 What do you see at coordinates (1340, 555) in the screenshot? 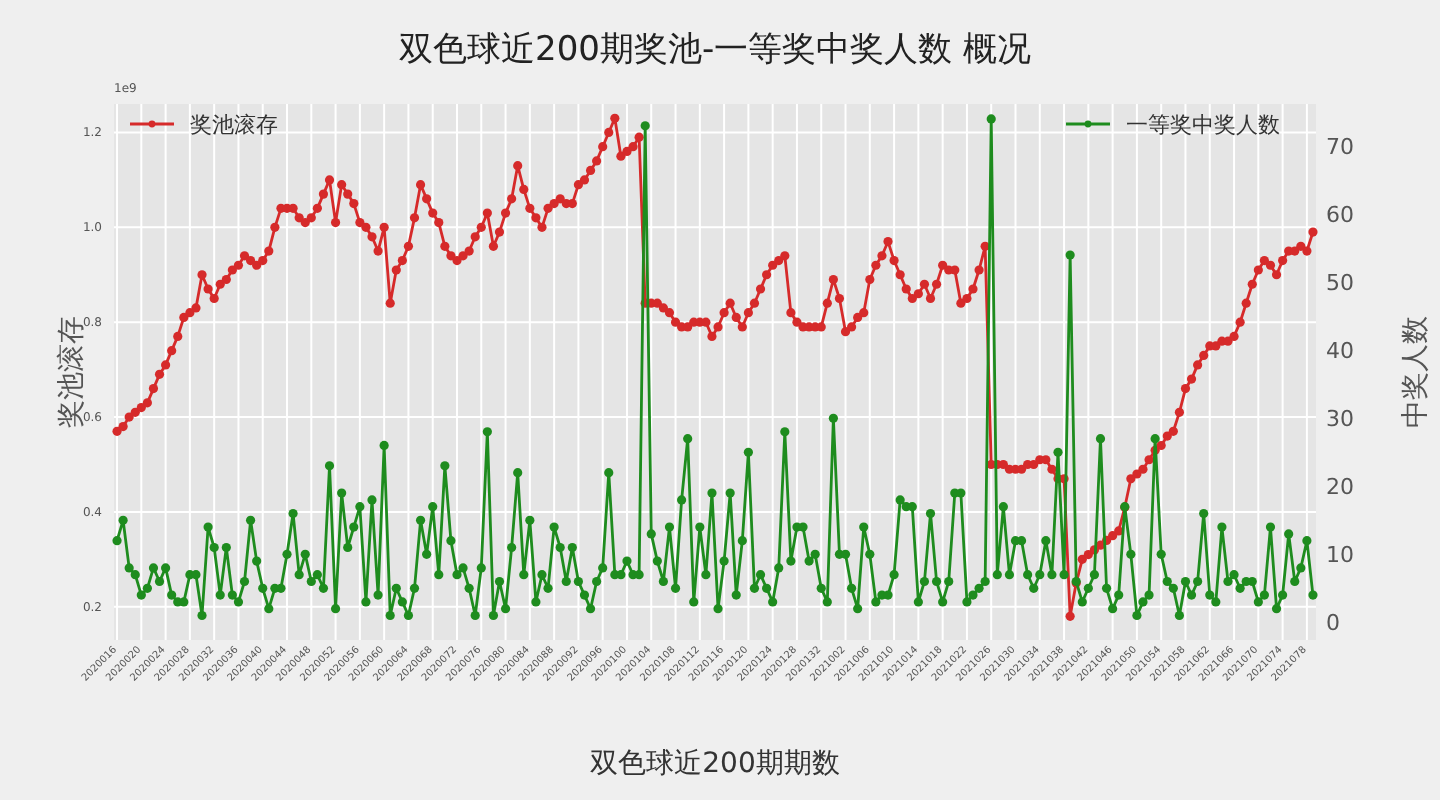
I see `y2-tick-label: 10` at bounding box center [1340, 555].